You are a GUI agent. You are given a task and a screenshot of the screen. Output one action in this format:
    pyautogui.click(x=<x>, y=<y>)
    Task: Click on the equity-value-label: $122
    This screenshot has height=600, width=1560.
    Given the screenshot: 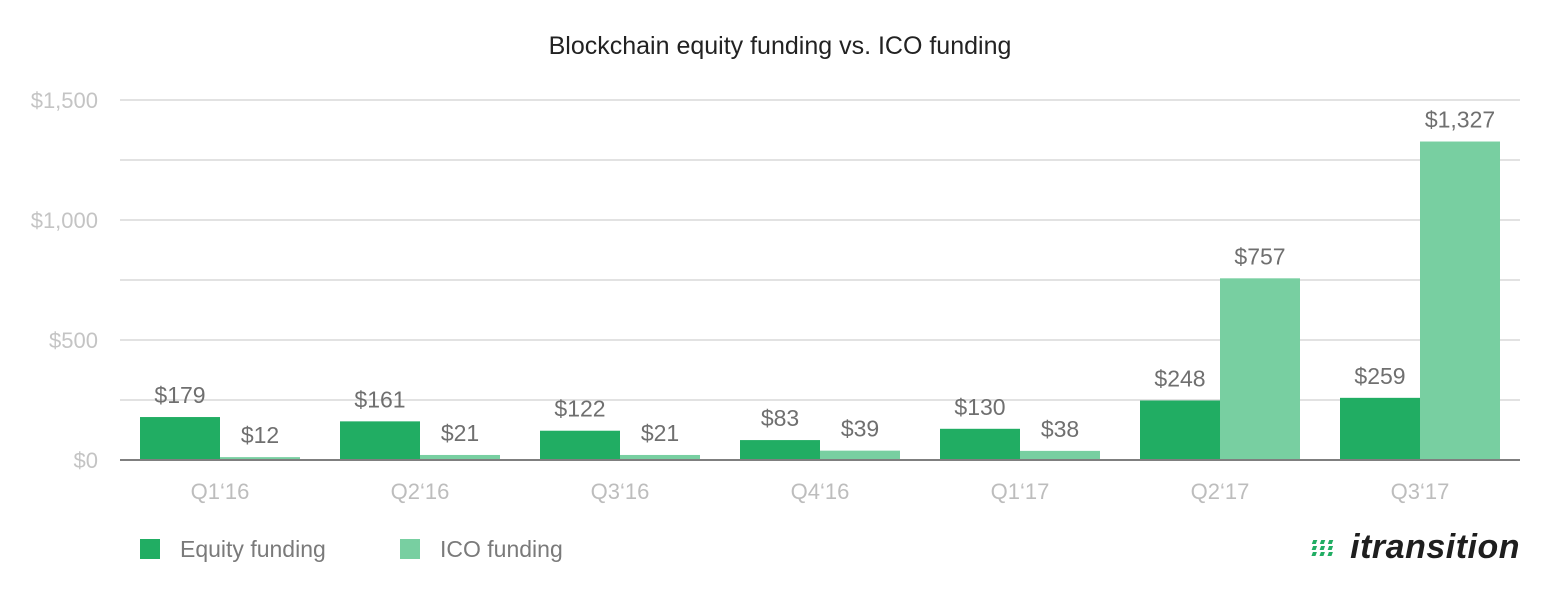 What is the action you would take?
    pyautogui.click(x=579, y=409)
    